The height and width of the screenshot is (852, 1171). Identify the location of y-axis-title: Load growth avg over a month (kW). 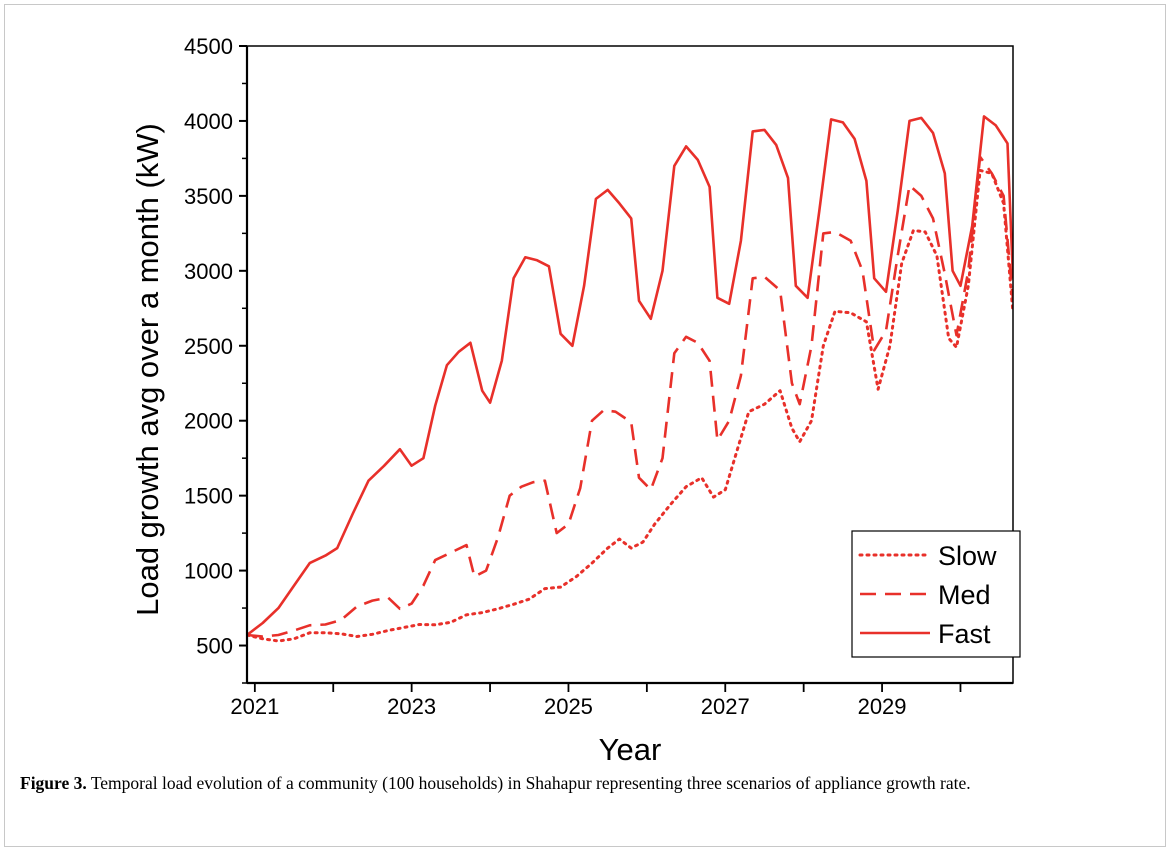
(147, 369).